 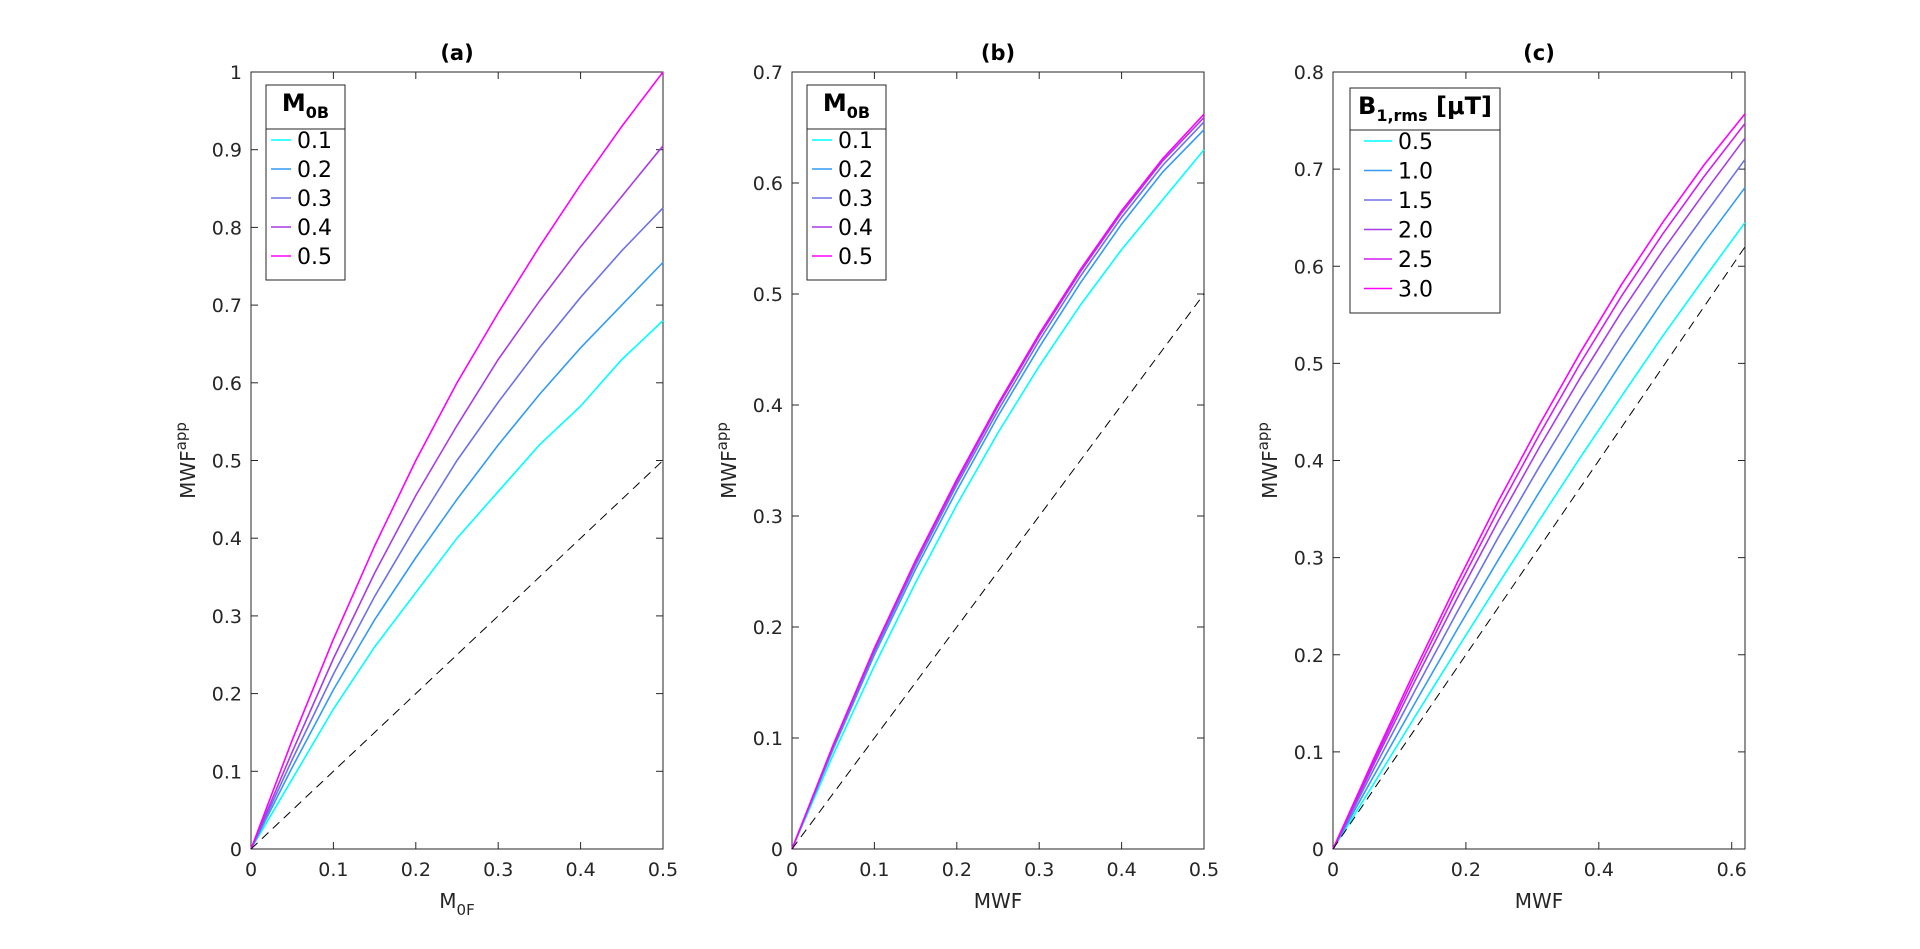 I want to click on legend-title-main: B, so click(x=1367, y=106).